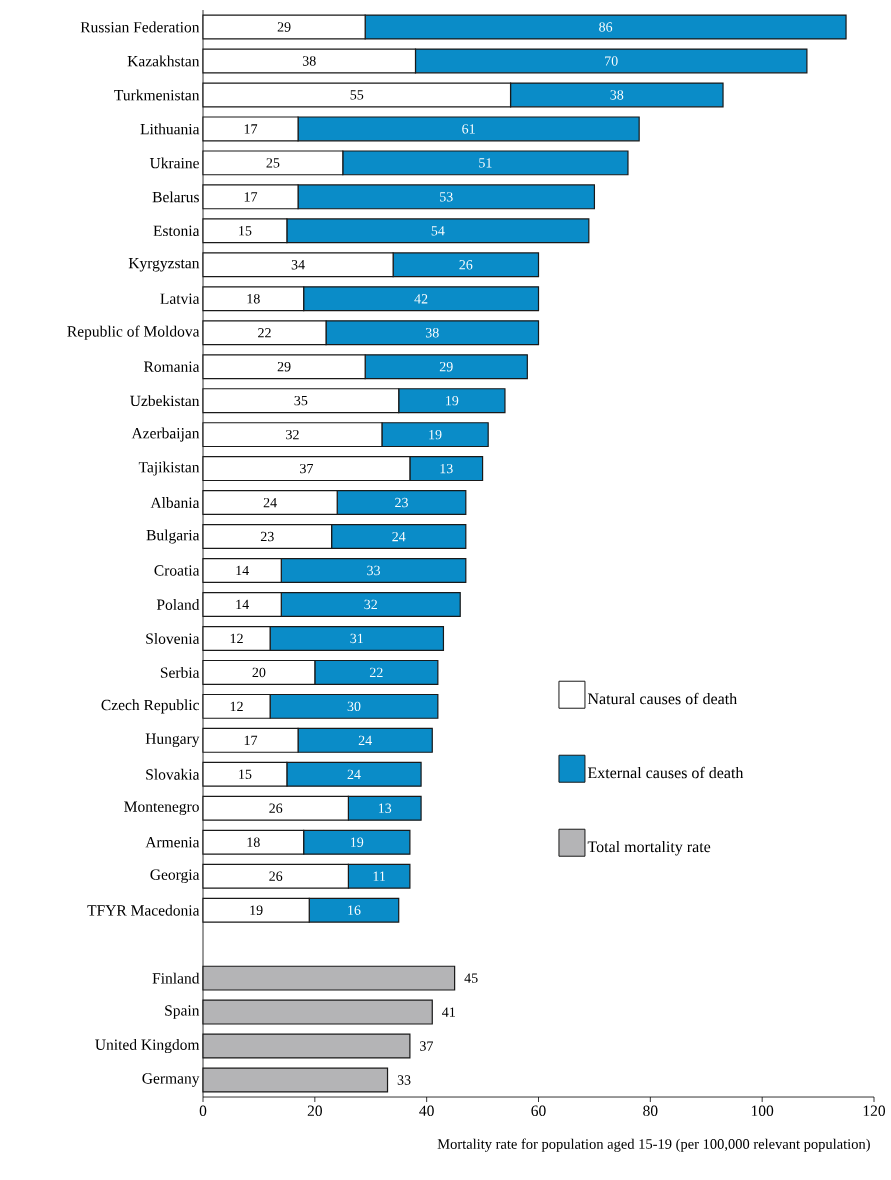 The height and width of the screenshot is (1180, 891). I want to click on y-tick-label: TFYR Macedonia, so click(143, 910).